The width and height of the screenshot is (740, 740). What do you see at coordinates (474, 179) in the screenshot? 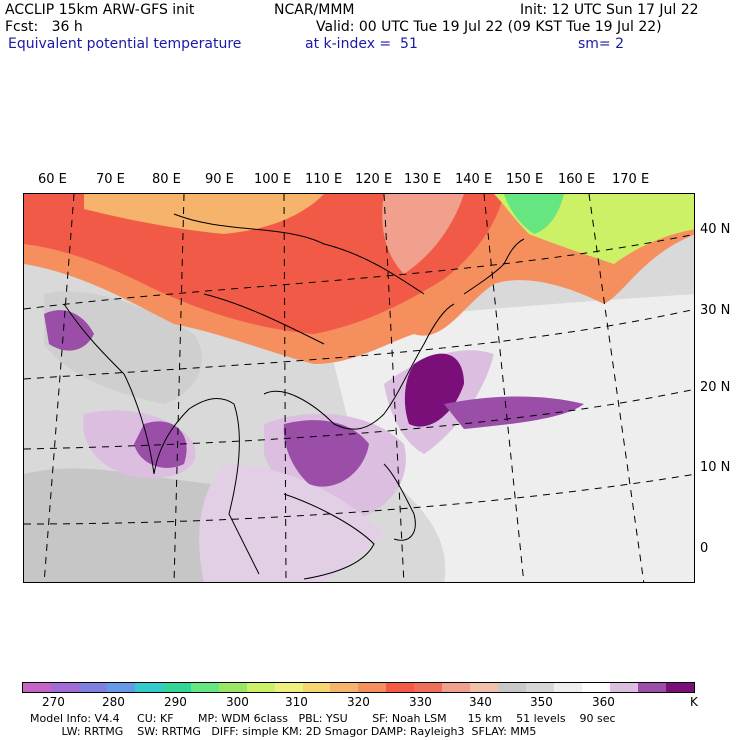
I see `lon-label: 140 E` at bounding box center [474, 179].